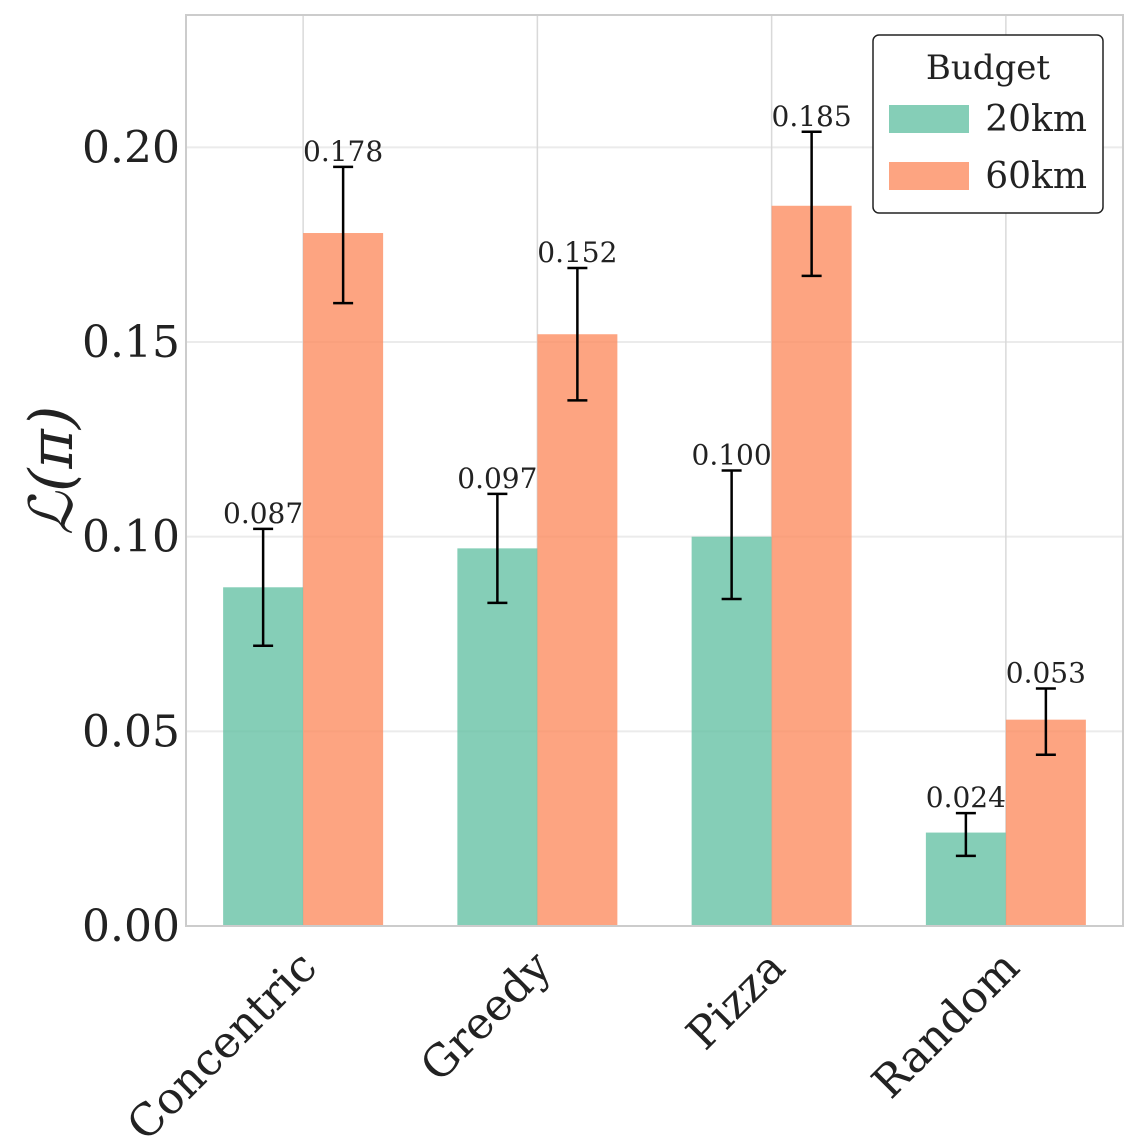  What do you see at coordinates (221, 1039) in the screenshot?
I see `x-tick-label: Concentric` at bounding box center [221, 1039].